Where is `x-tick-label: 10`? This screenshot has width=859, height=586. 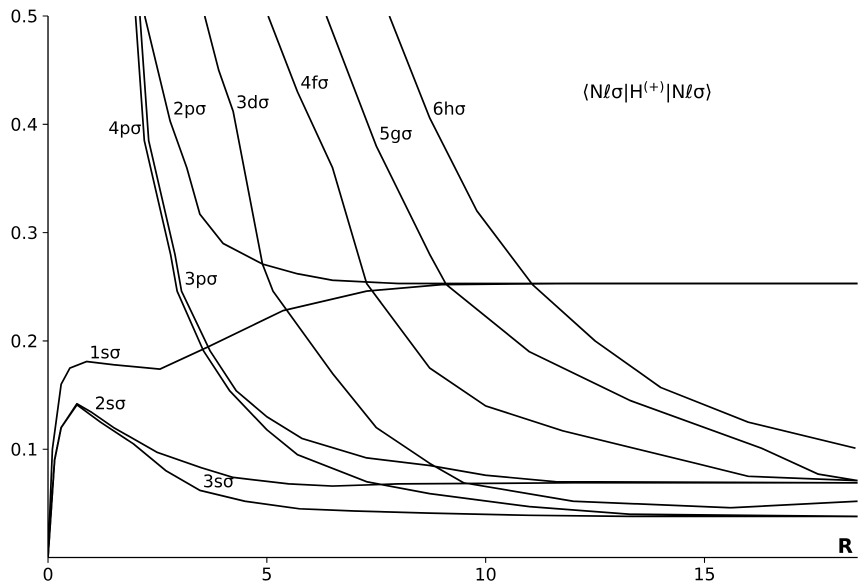
x-tick-label: 10 is located at coordinates (486, 574).